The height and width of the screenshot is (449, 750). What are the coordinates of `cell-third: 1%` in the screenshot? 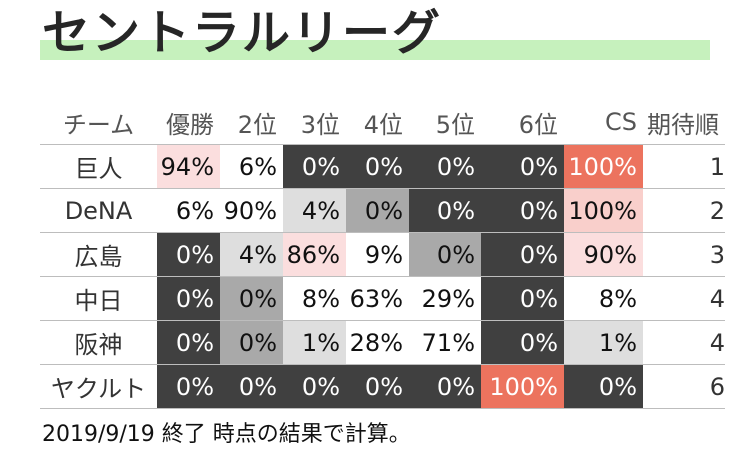 It's located at (314, 342).